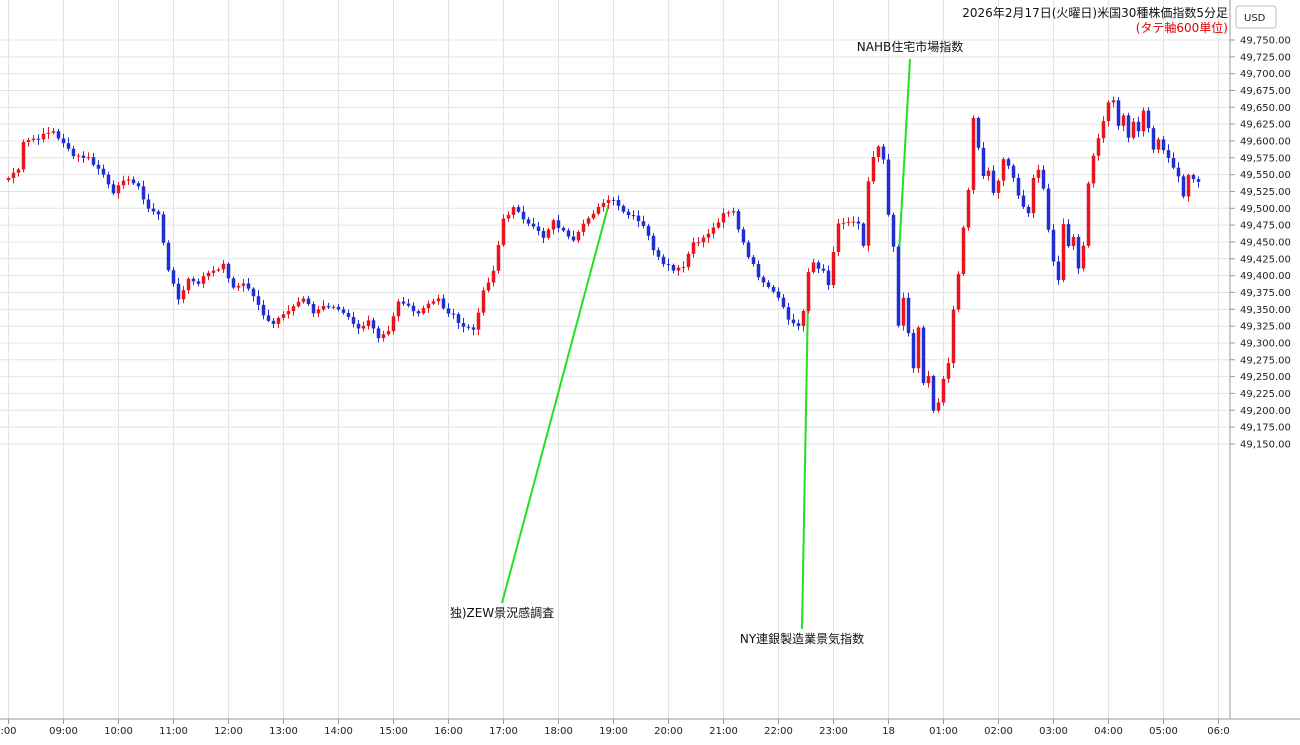  Describe the element at coordinates (1265, 444) in the screenshot. I see `y-tick-label: 49,150.00` at that location.